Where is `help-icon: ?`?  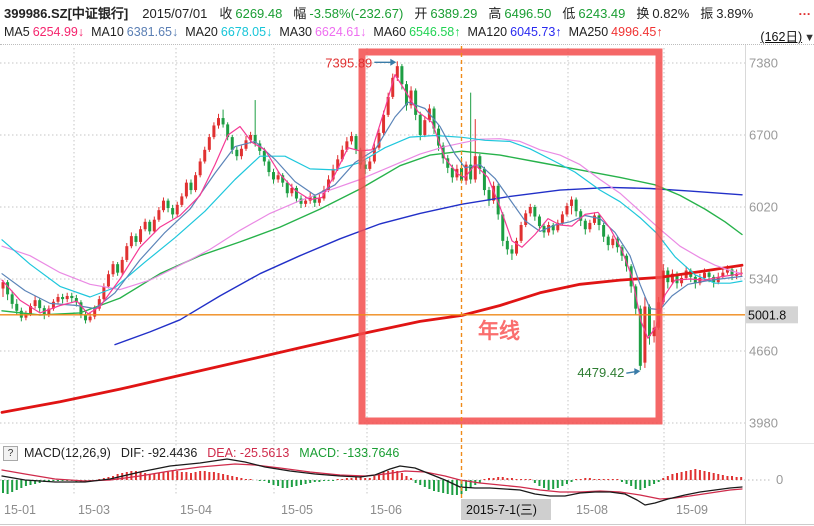 help-icon: ? is located at coordinates (10, 453).